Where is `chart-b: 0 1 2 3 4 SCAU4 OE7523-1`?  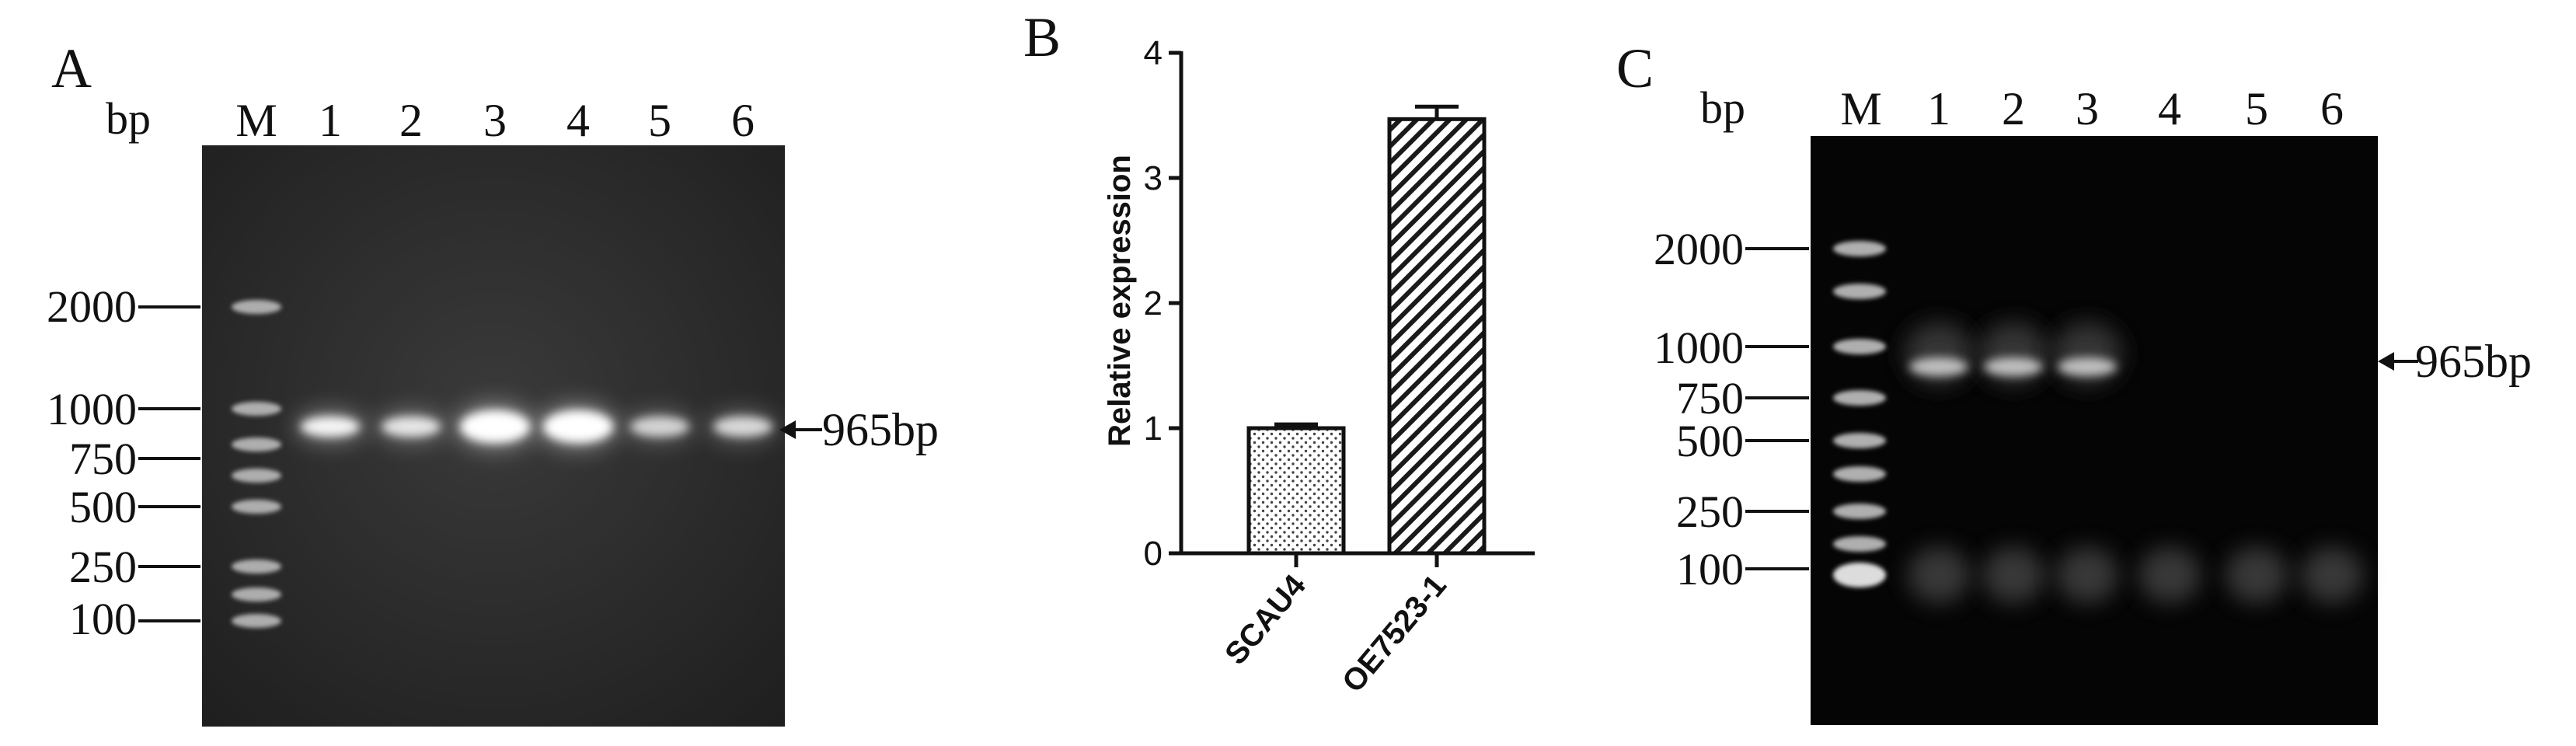
chart-b: 0 1 2 3 4 SCAU4 OE7523-1 is located at coordinates (1339, 366).